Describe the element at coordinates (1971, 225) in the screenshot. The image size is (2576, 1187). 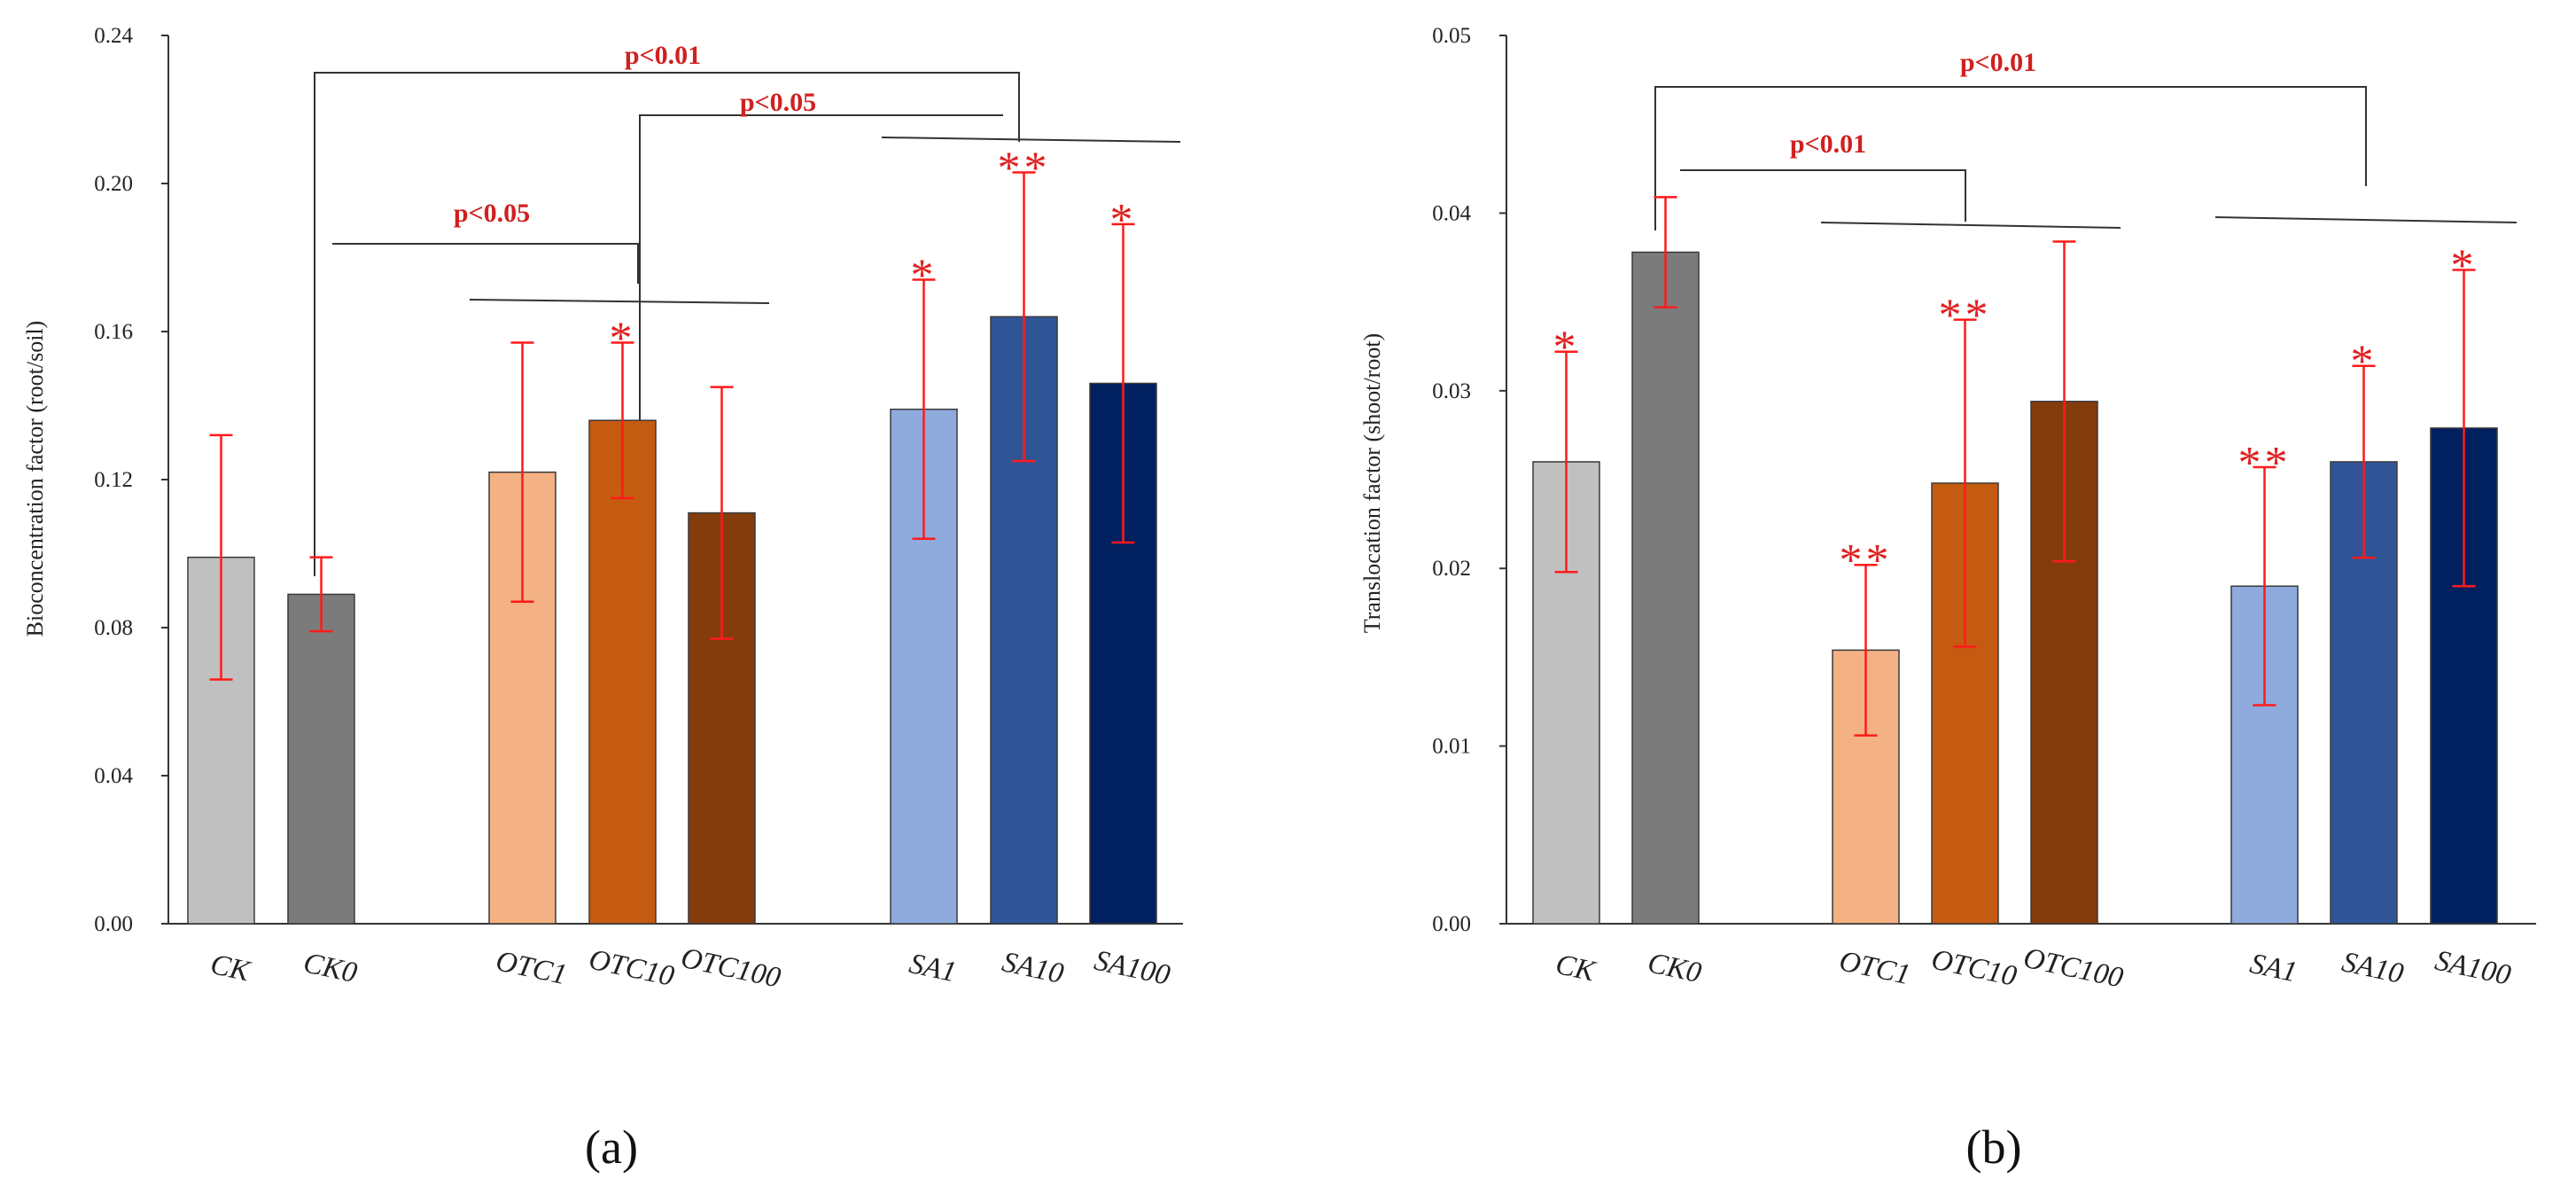
I see `panel-b-otc-group-line` at that location.